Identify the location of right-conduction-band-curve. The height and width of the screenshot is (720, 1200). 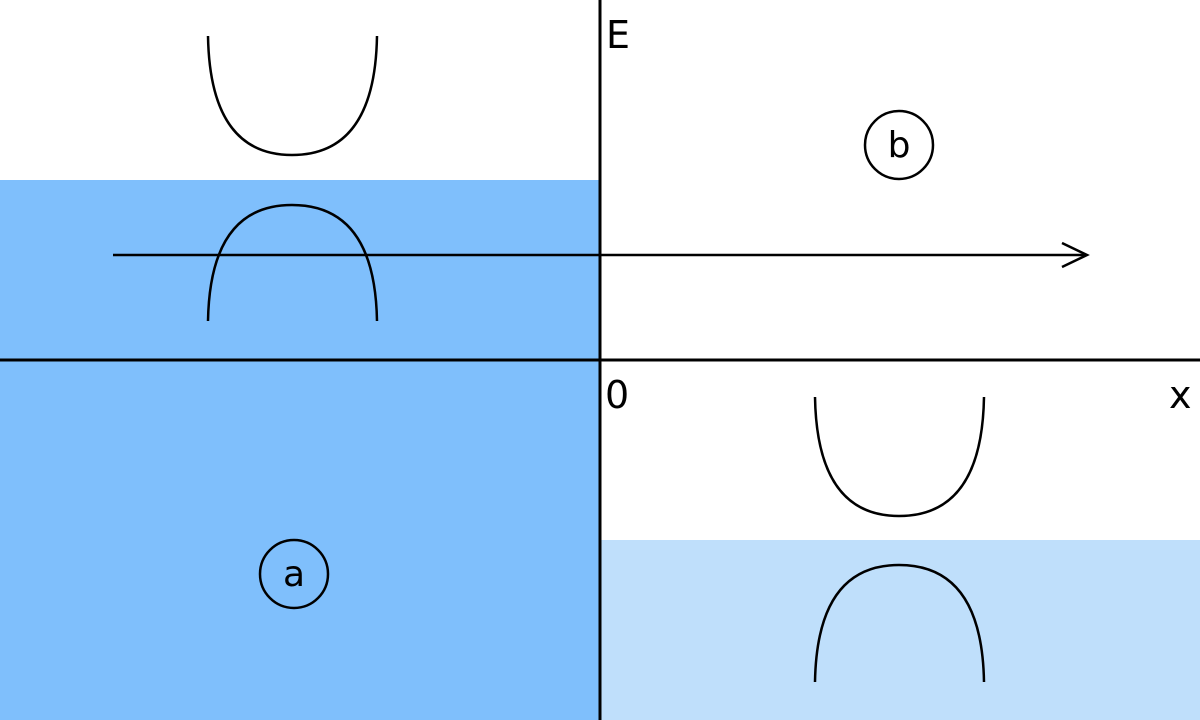
(899, 457).